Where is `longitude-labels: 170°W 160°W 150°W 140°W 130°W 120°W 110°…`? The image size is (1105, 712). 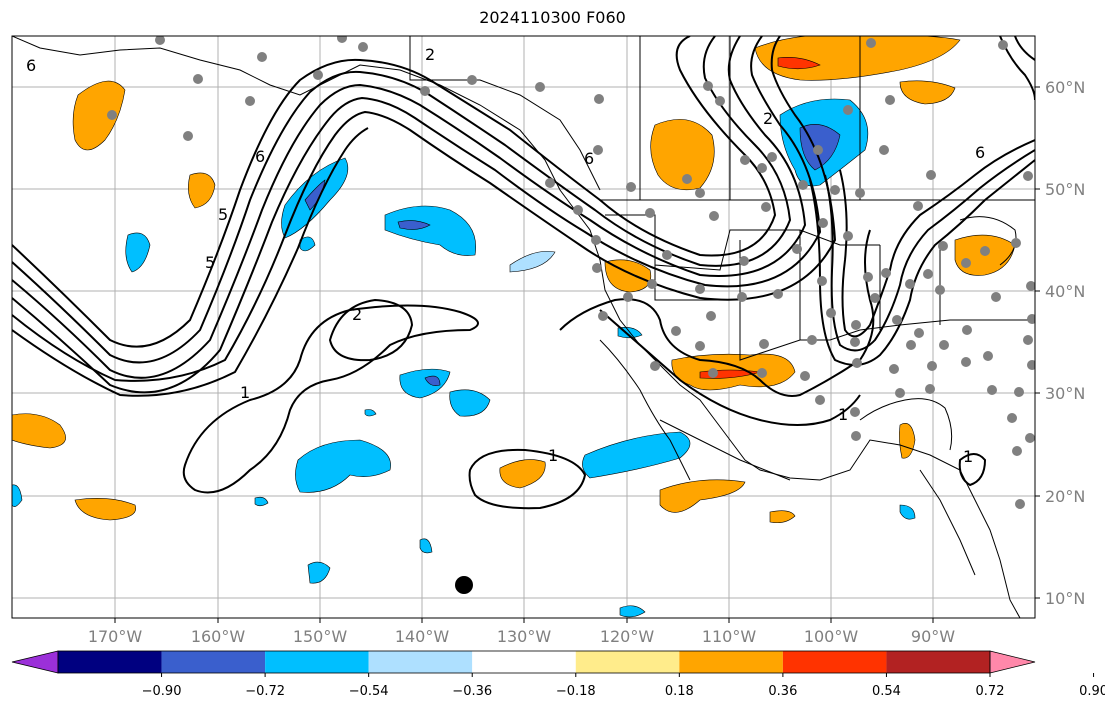 longitude-labels: 170°W 160°W 150°W 140°W 130°W 120°W 110°… is located at coordinates (521, 636).